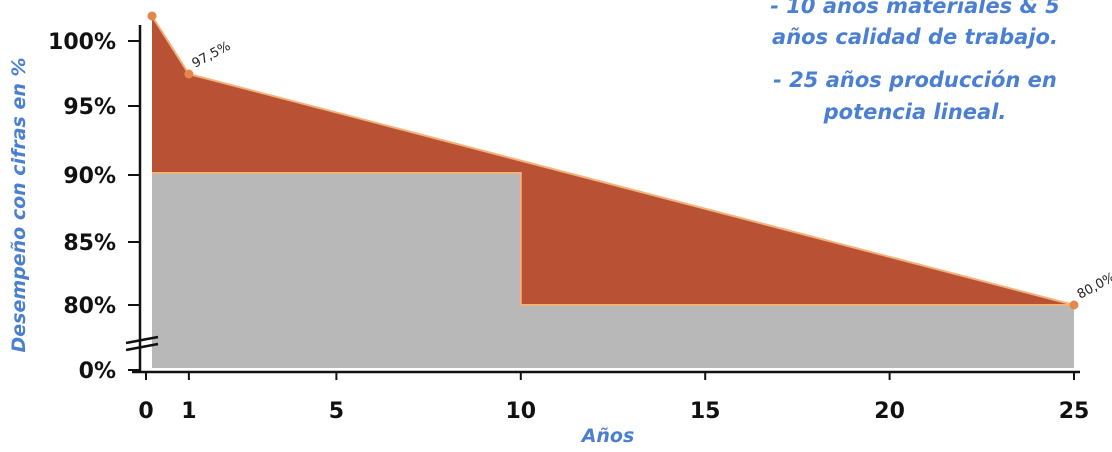 The image size is (1112, 452). What do you see at coordinates (89, 176) in the screenshot?
I see `y-tick-label: 90%` at bounding box center [89, 176].